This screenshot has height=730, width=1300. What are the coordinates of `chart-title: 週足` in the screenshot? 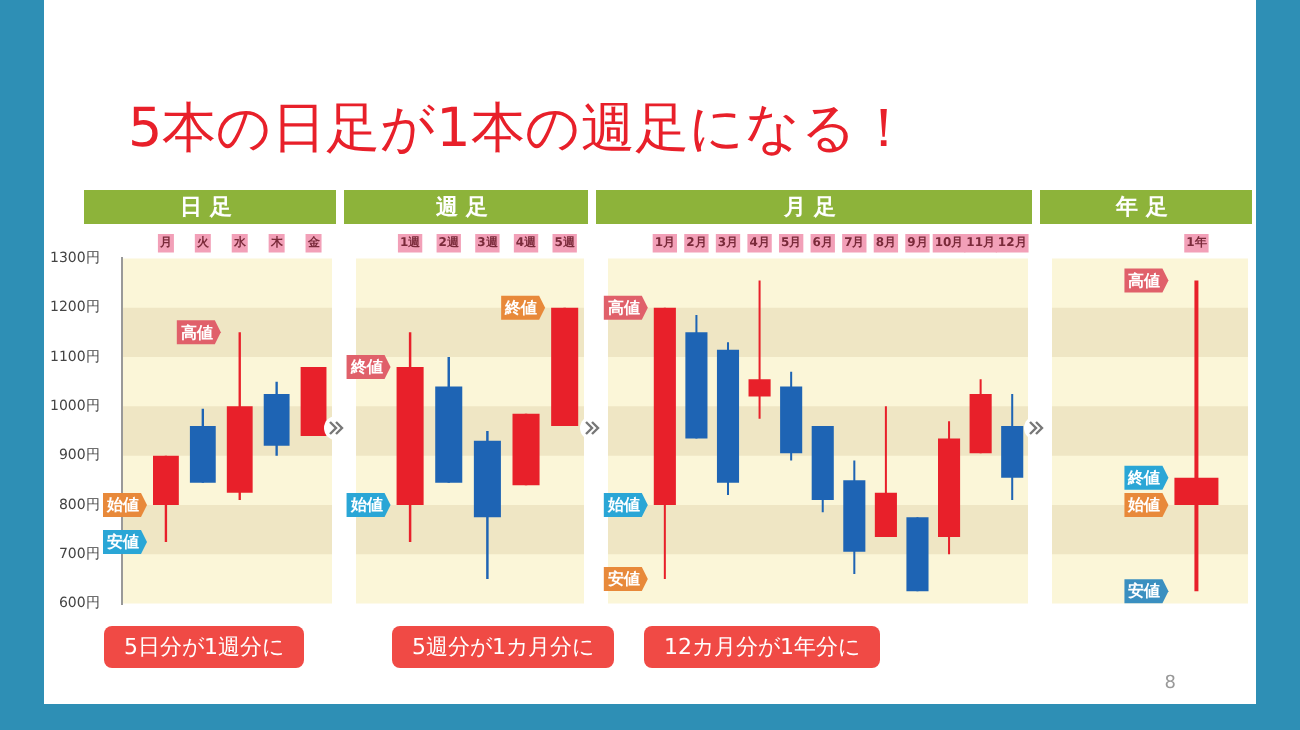 It's located at (466, 207).